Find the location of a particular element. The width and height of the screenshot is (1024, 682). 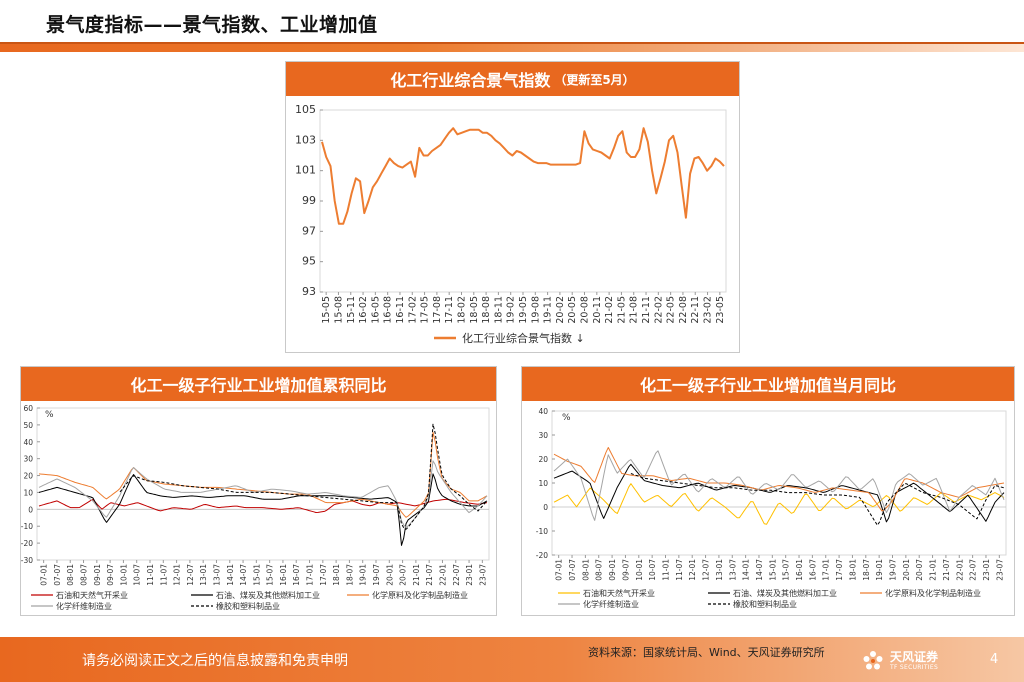

x-tick-label: 15-01 is located at coordinates (772, 570).